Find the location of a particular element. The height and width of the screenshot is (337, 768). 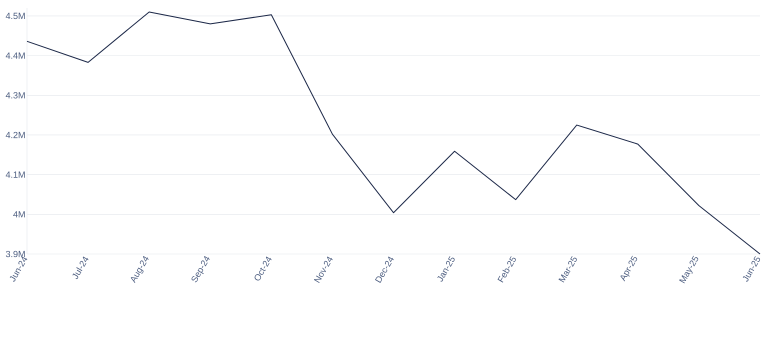

y-tick-label: 4.5M is located at coordinates (15, 16).